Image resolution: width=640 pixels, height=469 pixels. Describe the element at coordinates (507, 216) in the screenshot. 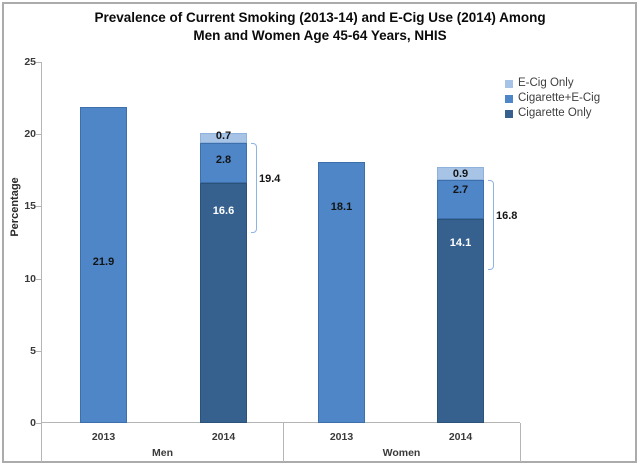

I see `total-label-women: 16.8` at that location.